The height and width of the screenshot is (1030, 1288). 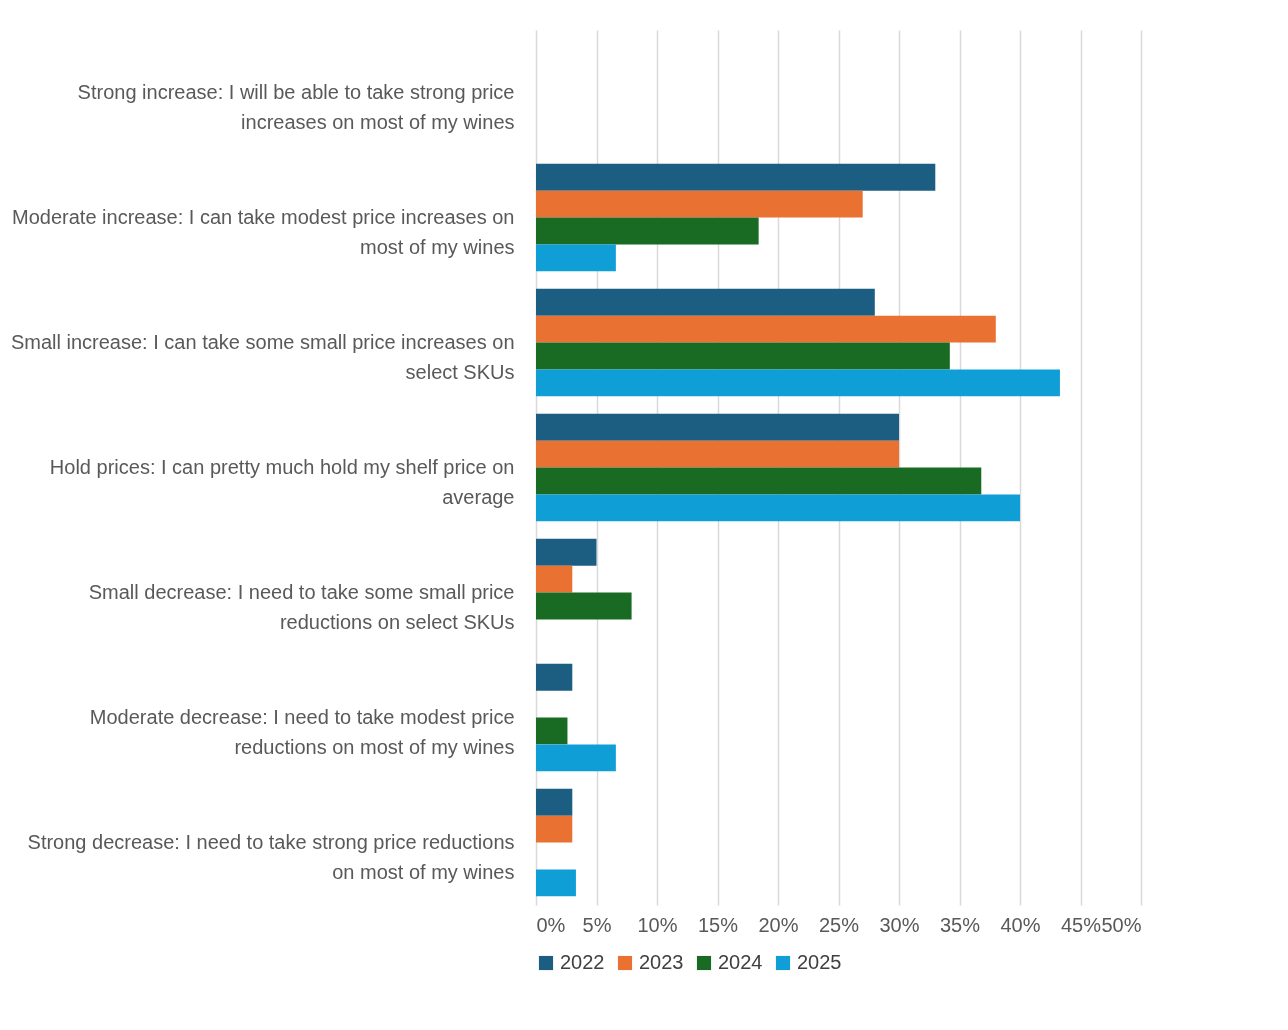 What do you see at coordinates (778, 924) in the screenshot?
I see `x-tick-label: 20%` at bounding box center [778, 924].